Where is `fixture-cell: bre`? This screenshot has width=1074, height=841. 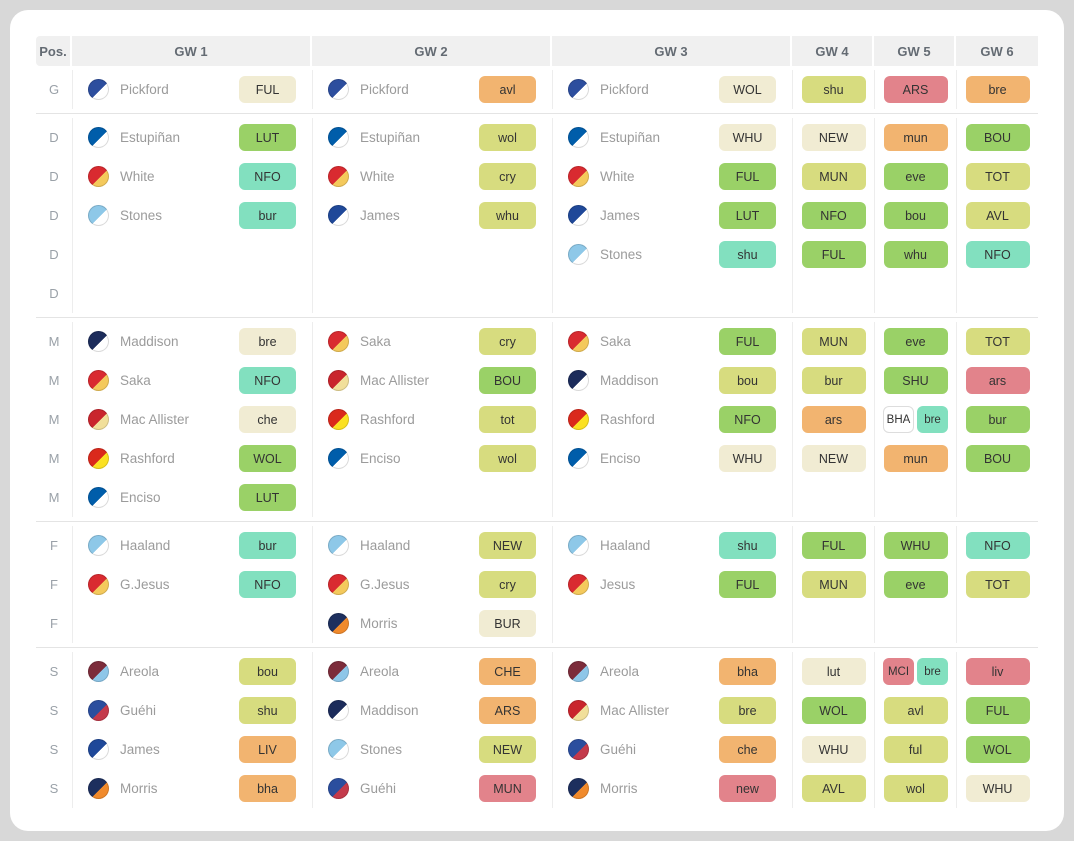
fixture-cell: bre is located at coordinates (997, 89).